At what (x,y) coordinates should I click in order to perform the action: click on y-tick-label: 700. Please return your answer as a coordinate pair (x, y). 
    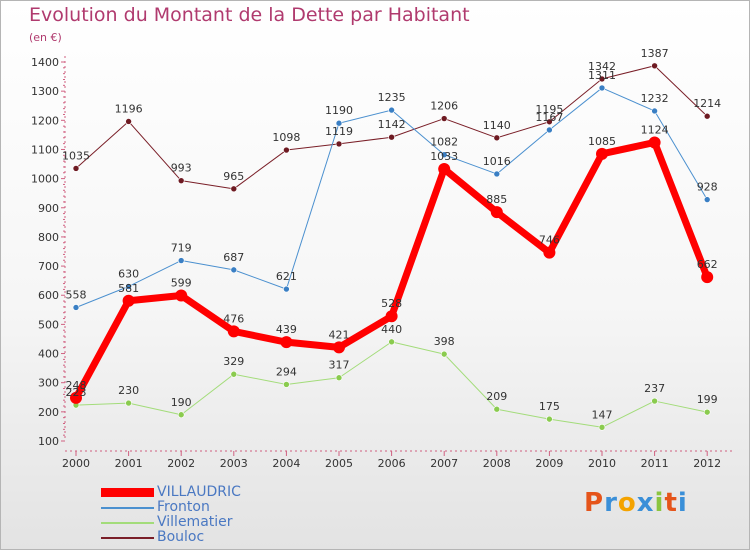
    Looking at the image, I should click on (48, 266).